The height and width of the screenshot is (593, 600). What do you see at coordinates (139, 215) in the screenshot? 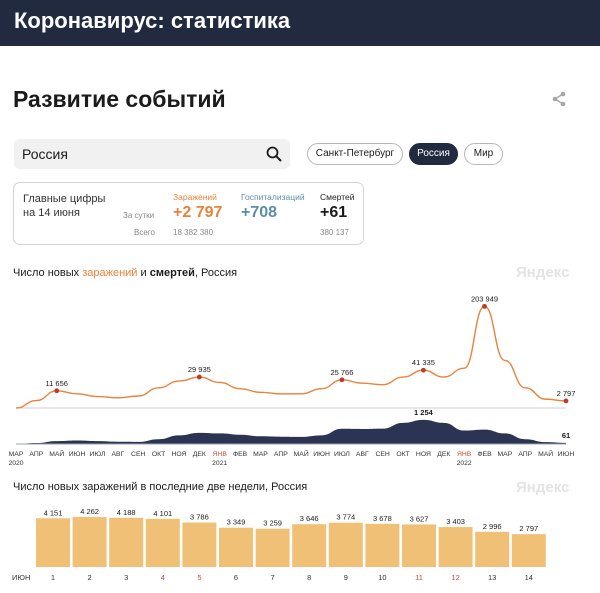
I see `daily-row-label: За сутки` at bounding box center [139, 215].